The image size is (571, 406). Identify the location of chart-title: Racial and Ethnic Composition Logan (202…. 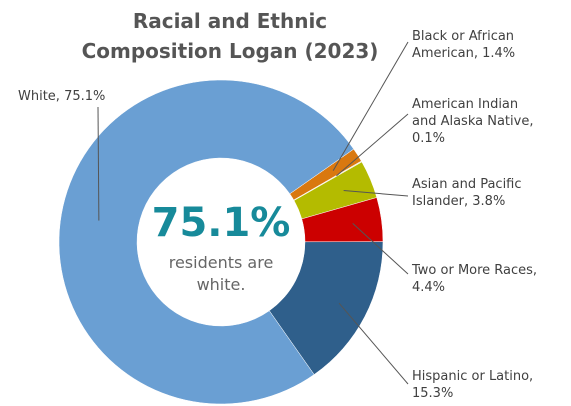
(230, 36).